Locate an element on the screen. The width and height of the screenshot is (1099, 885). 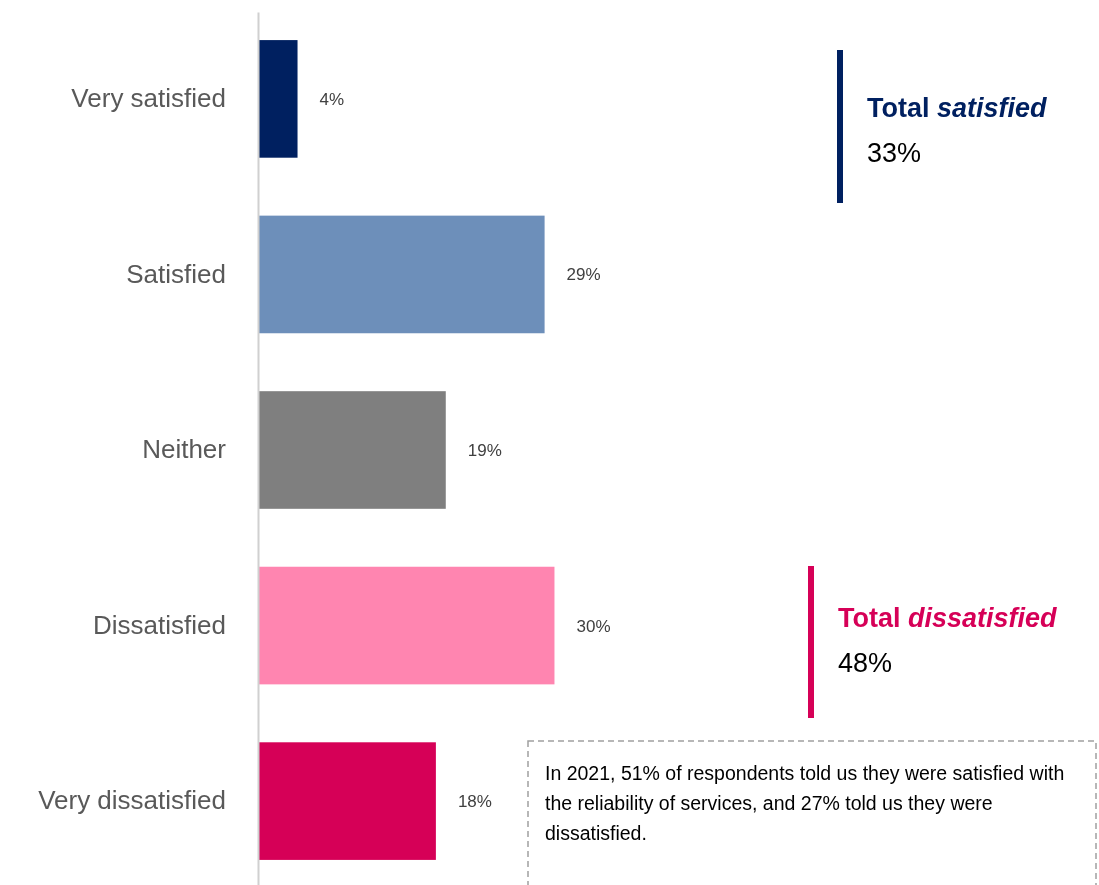
annotation: 48% is located at coordinates (865, 663).